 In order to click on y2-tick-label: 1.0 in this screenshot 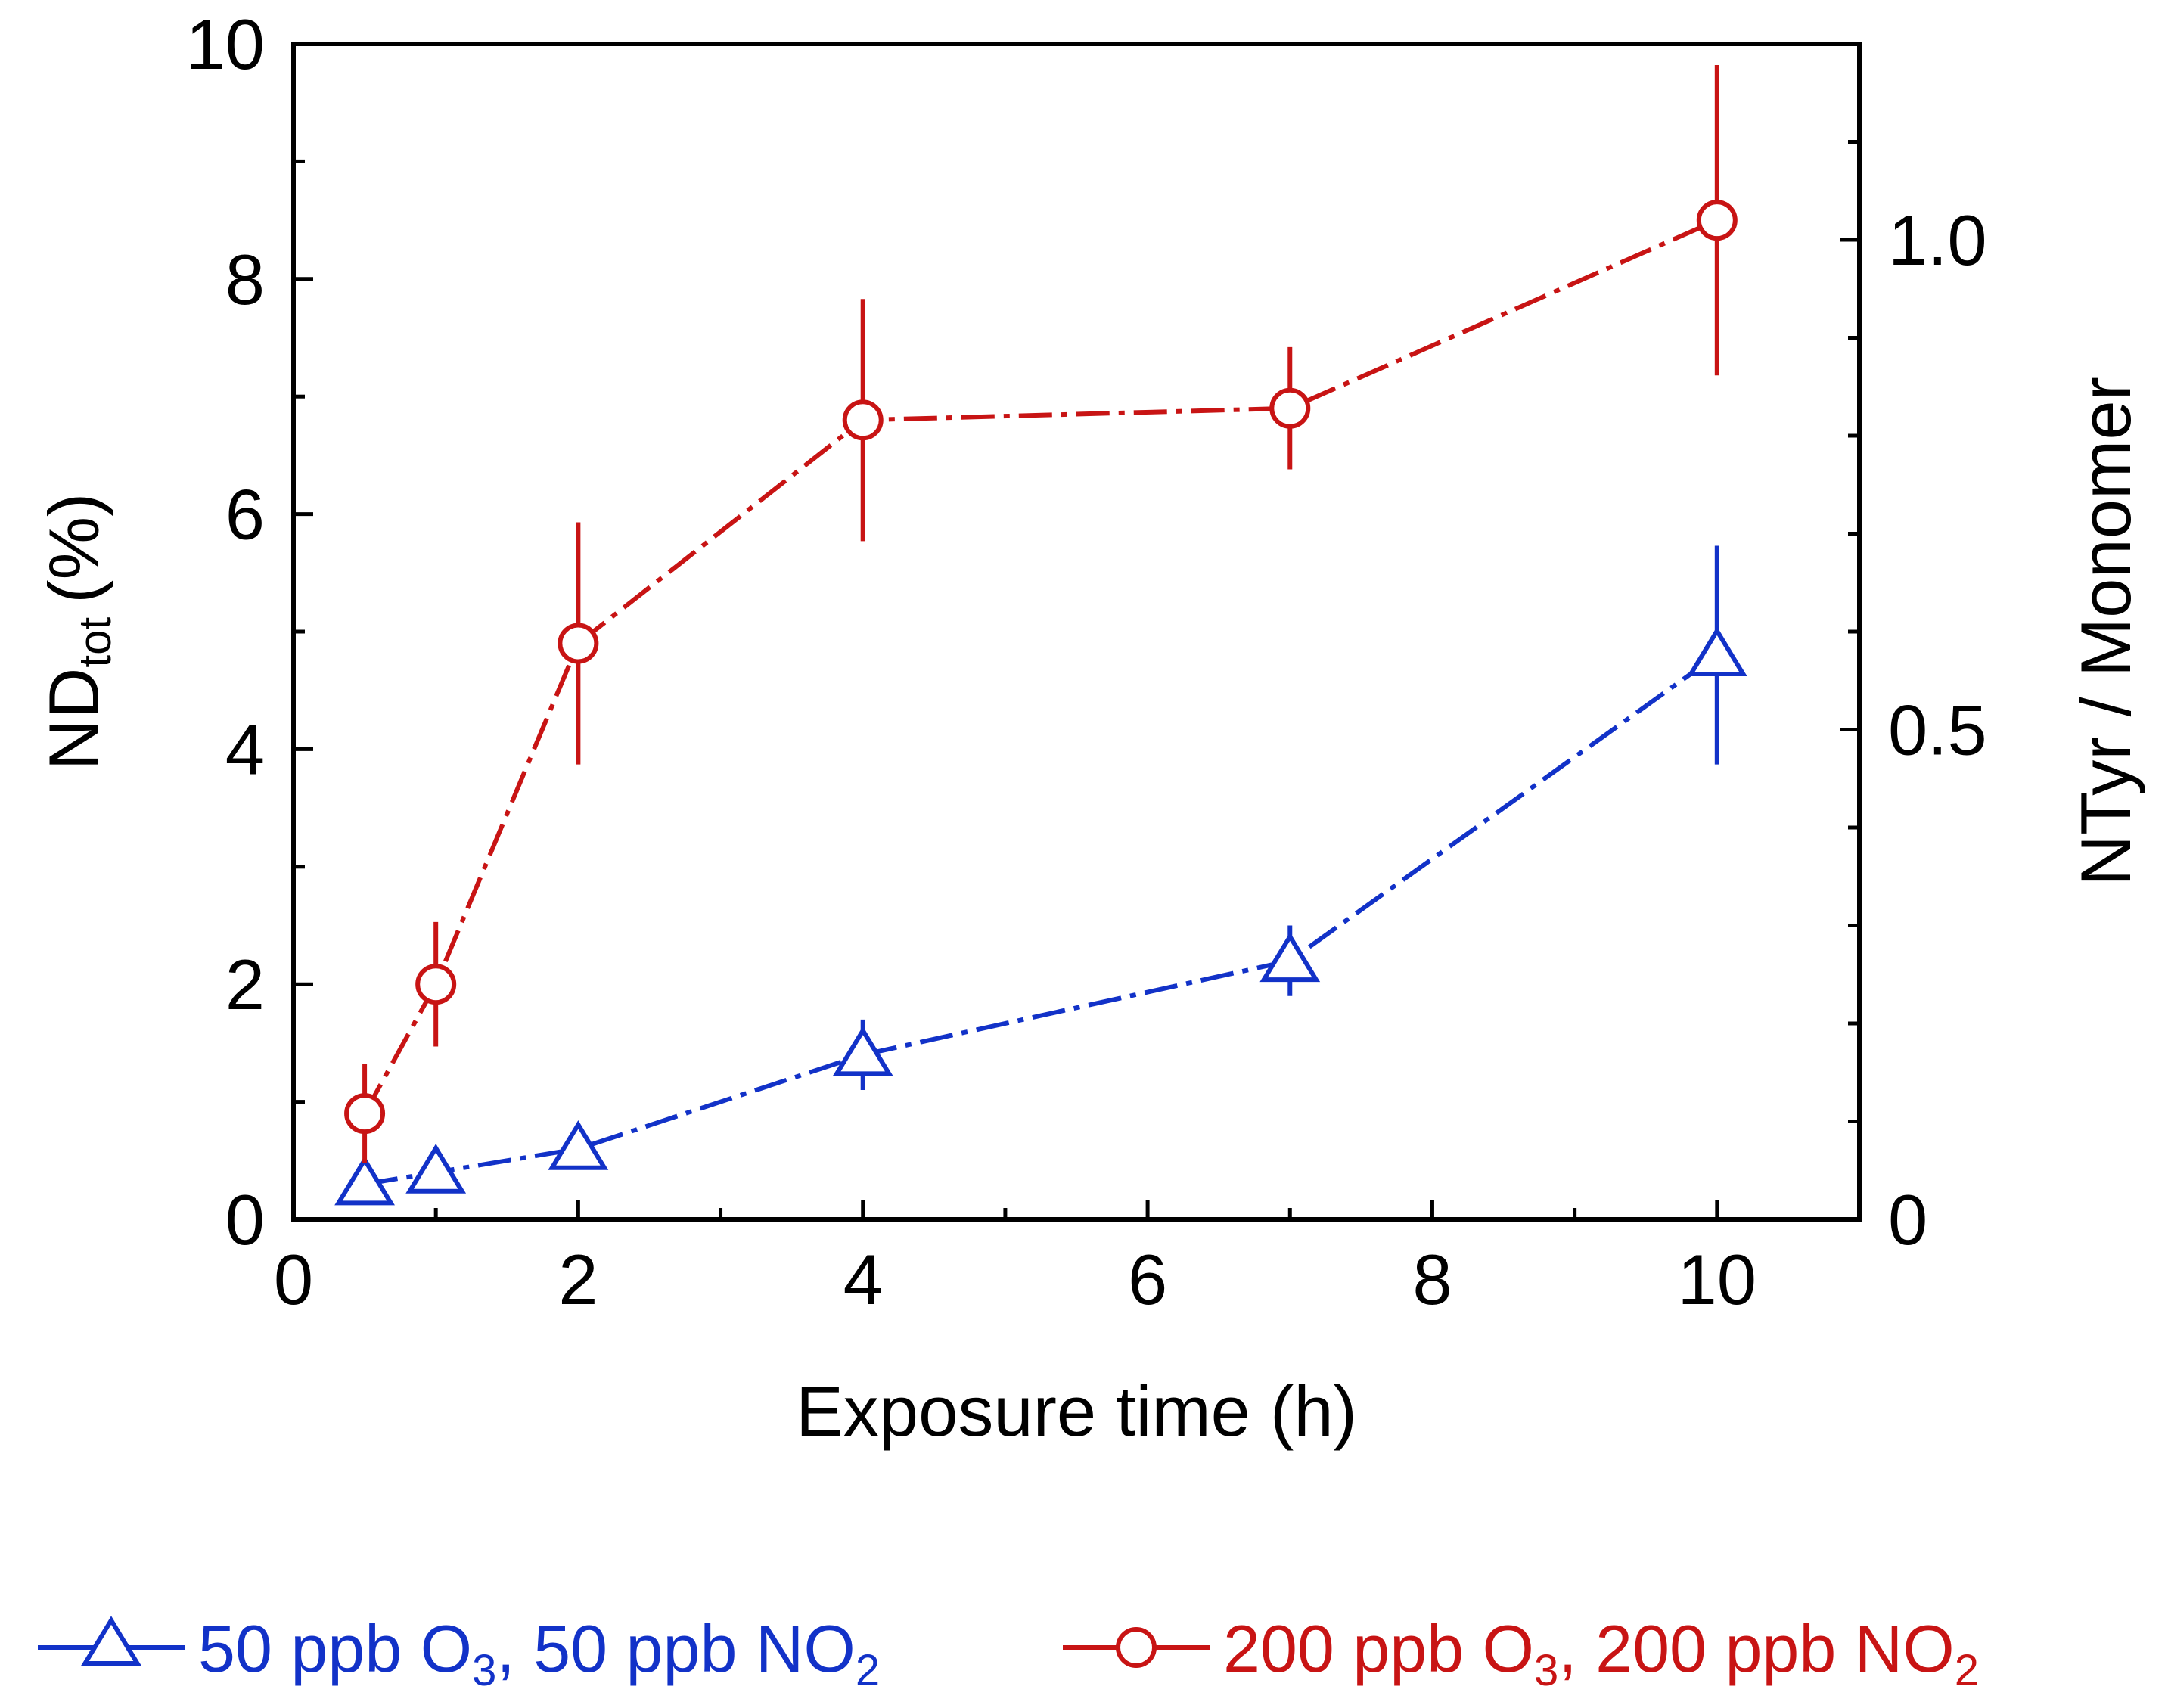, I will do `click(1937, 240)`.